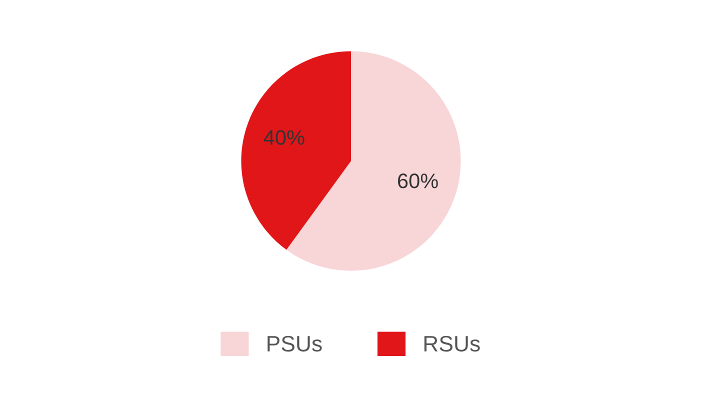  I want to click on data-label: 60%, so click(418, 181).